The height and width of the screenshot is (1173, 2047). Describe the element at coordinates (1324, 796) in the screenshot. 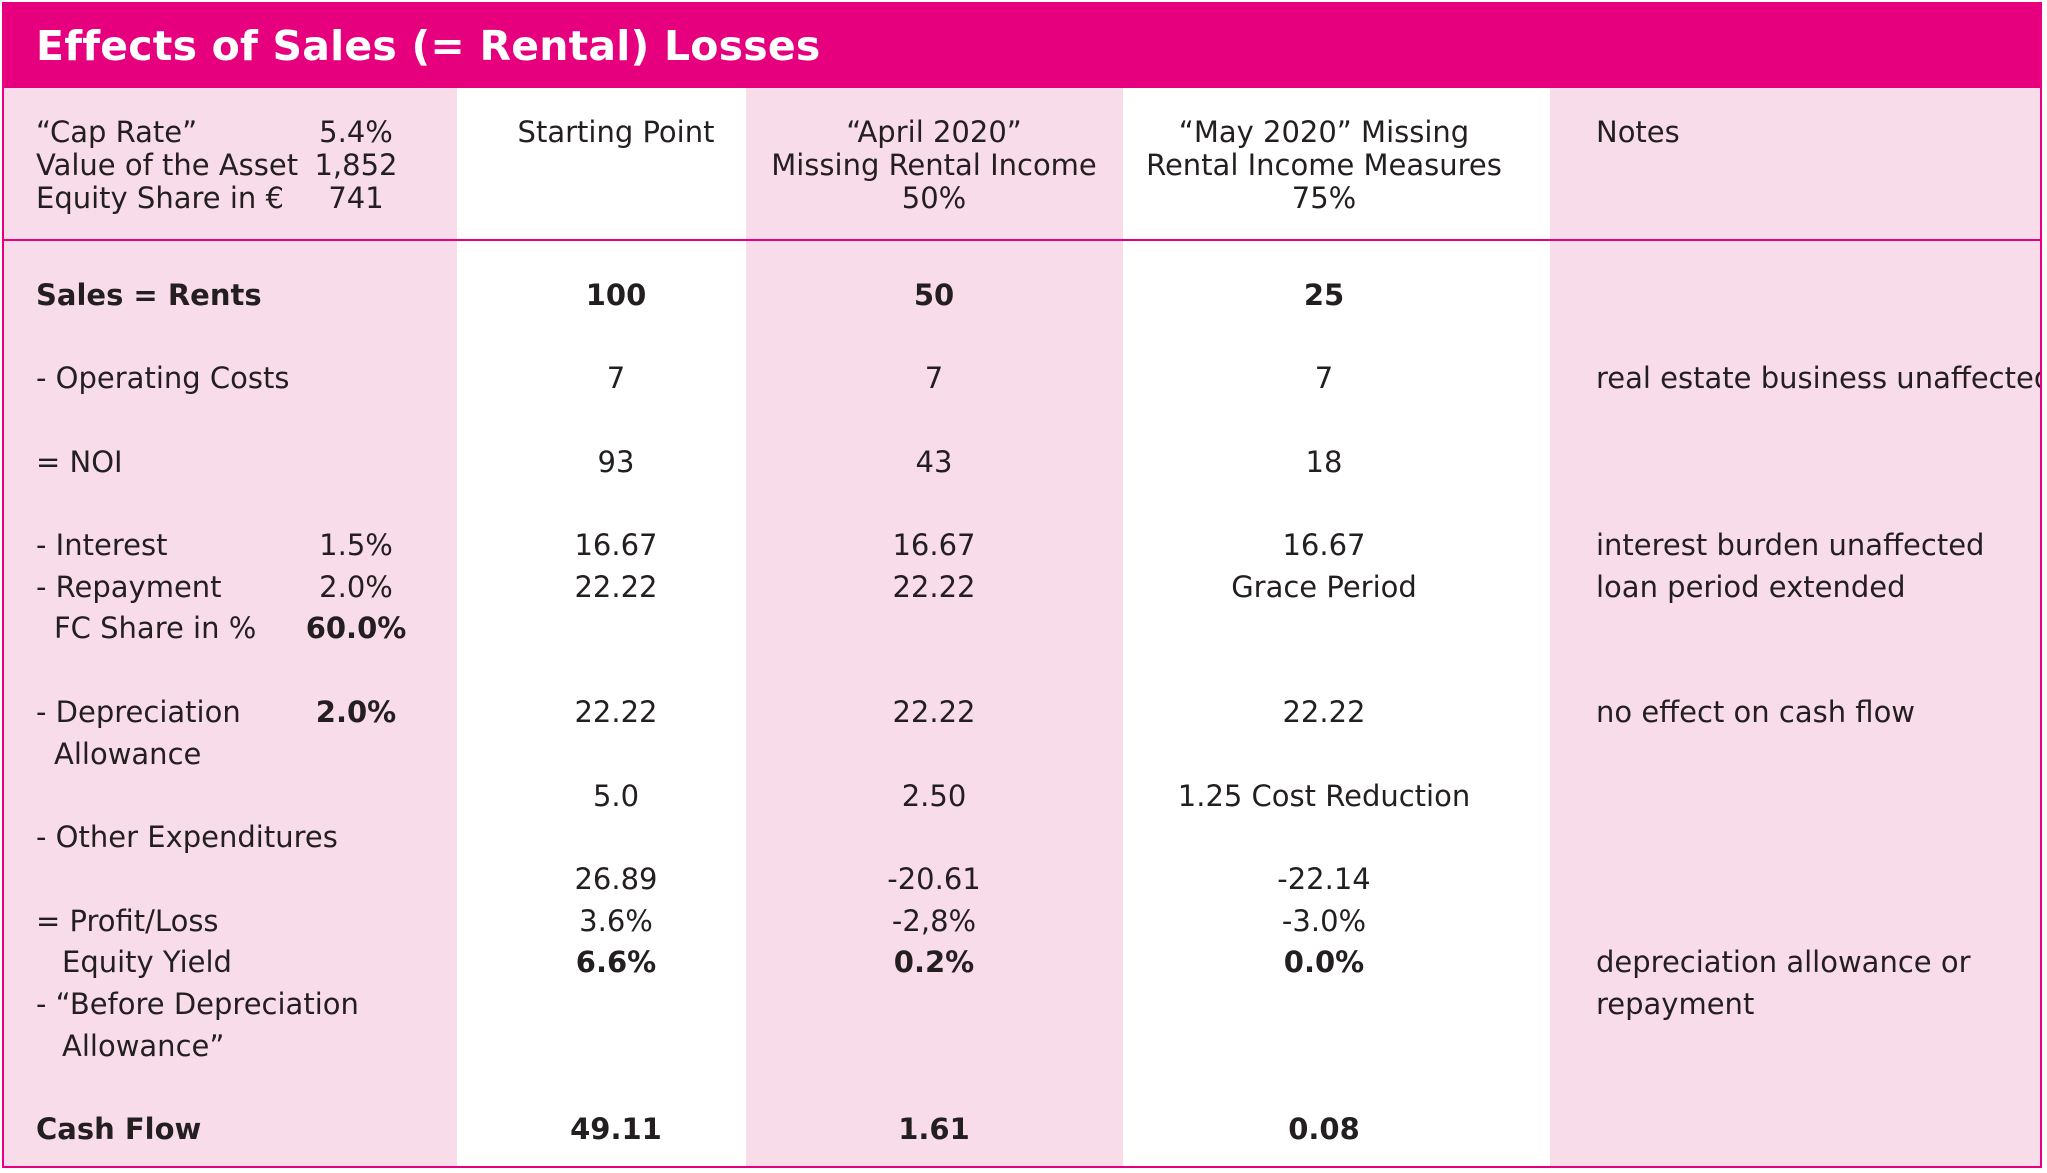

I see `cell-other-may: 1.25 Cost Reduction` at that location.